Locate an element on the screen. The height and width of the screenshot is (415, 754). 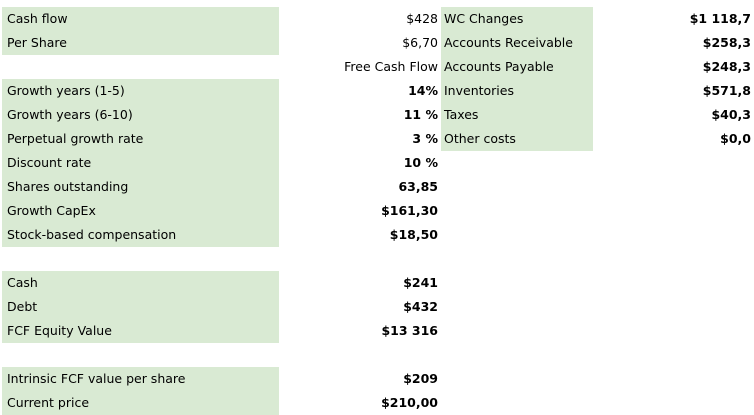
table-row: Free Cash Flow Accounts Payable $248,3 is located at coordinates (377, 67).